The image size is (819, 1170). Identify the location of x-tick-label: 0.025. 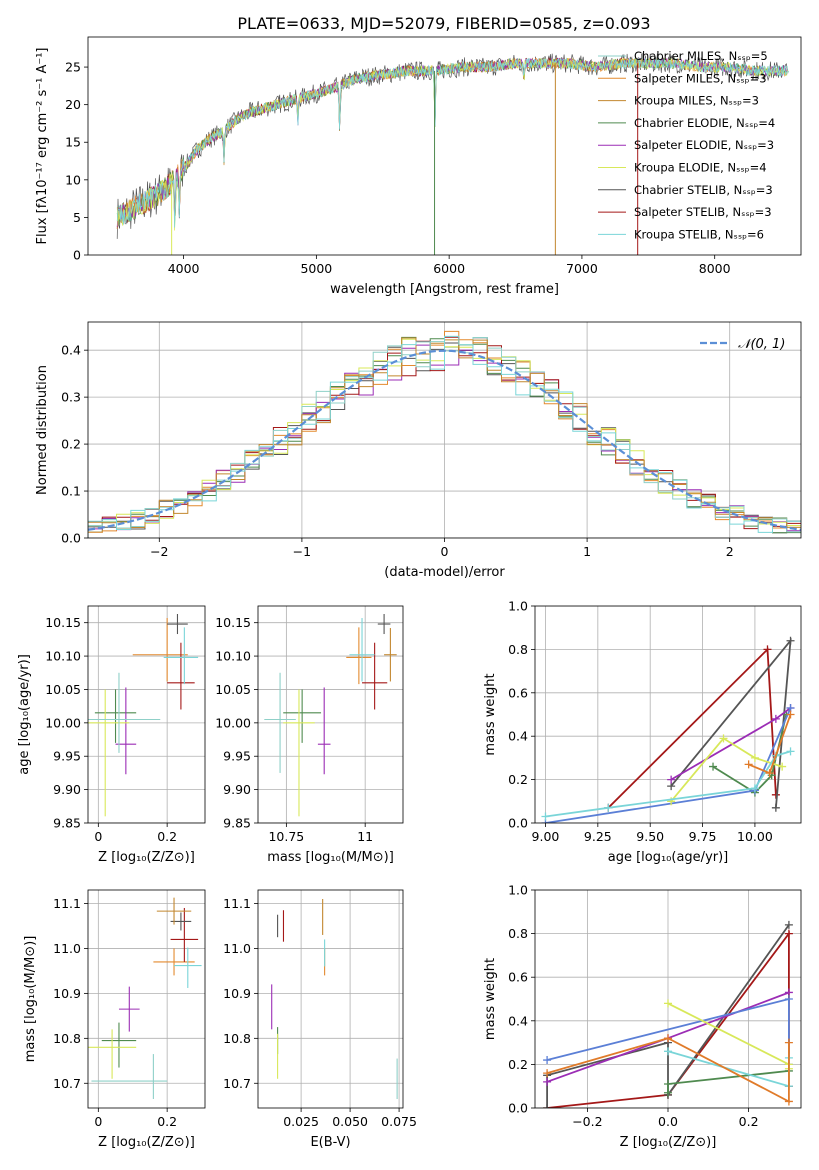
(301, 1121).